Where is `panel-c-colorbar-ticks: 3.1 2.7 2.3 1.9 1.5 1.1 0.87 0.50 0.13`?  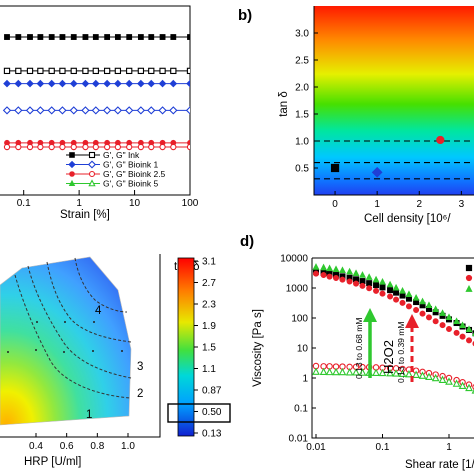 panel-c-colorbar-ticks: 3.1 2.7 2.3 1.9 1.5 1.1 0.87 0.50 0.13 is located at coordinates (208, 348).